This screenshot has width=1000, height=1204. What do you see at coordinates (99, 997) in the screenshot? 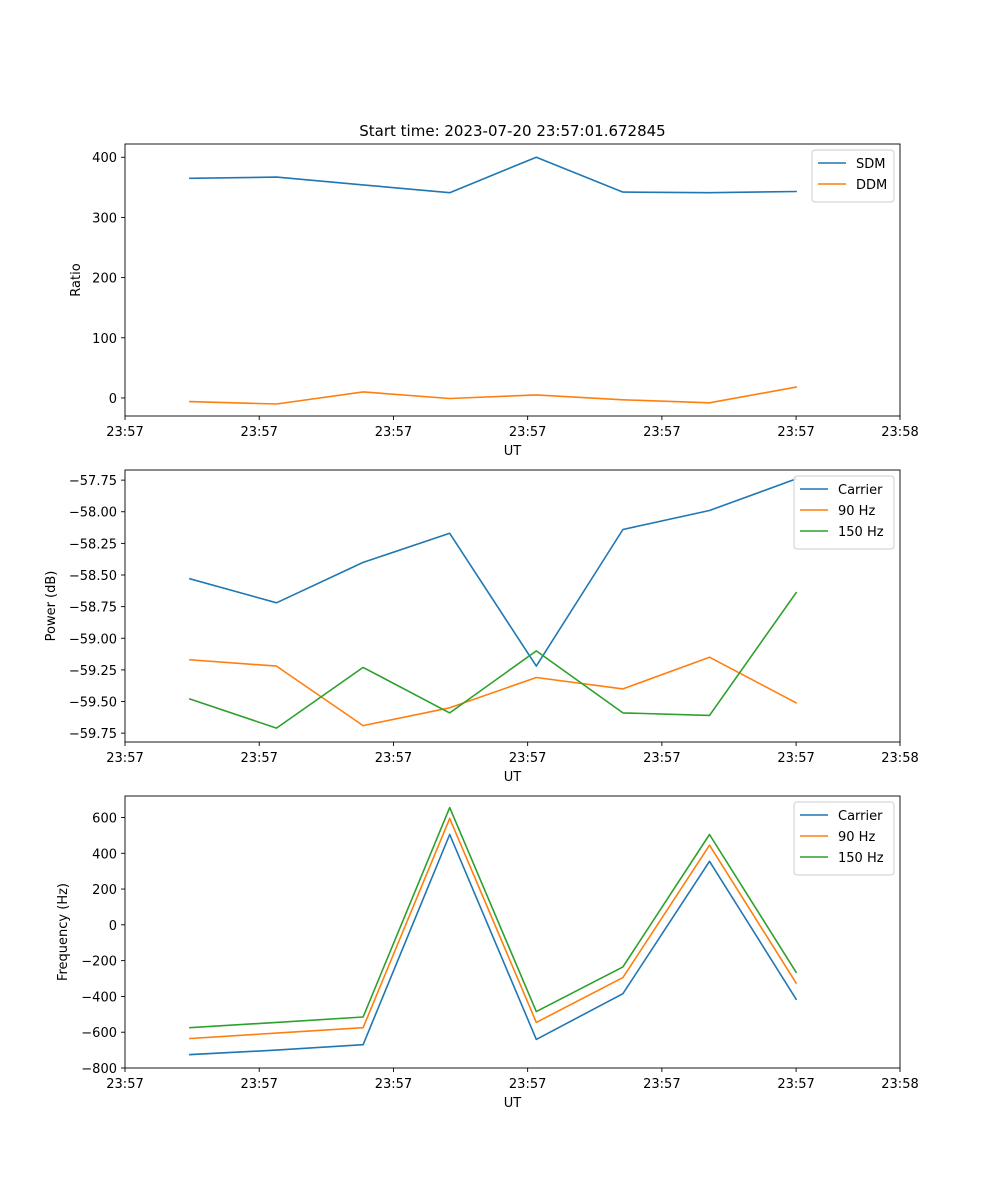
I see `y-tick-label: −400` at bounding box center [99, 997].